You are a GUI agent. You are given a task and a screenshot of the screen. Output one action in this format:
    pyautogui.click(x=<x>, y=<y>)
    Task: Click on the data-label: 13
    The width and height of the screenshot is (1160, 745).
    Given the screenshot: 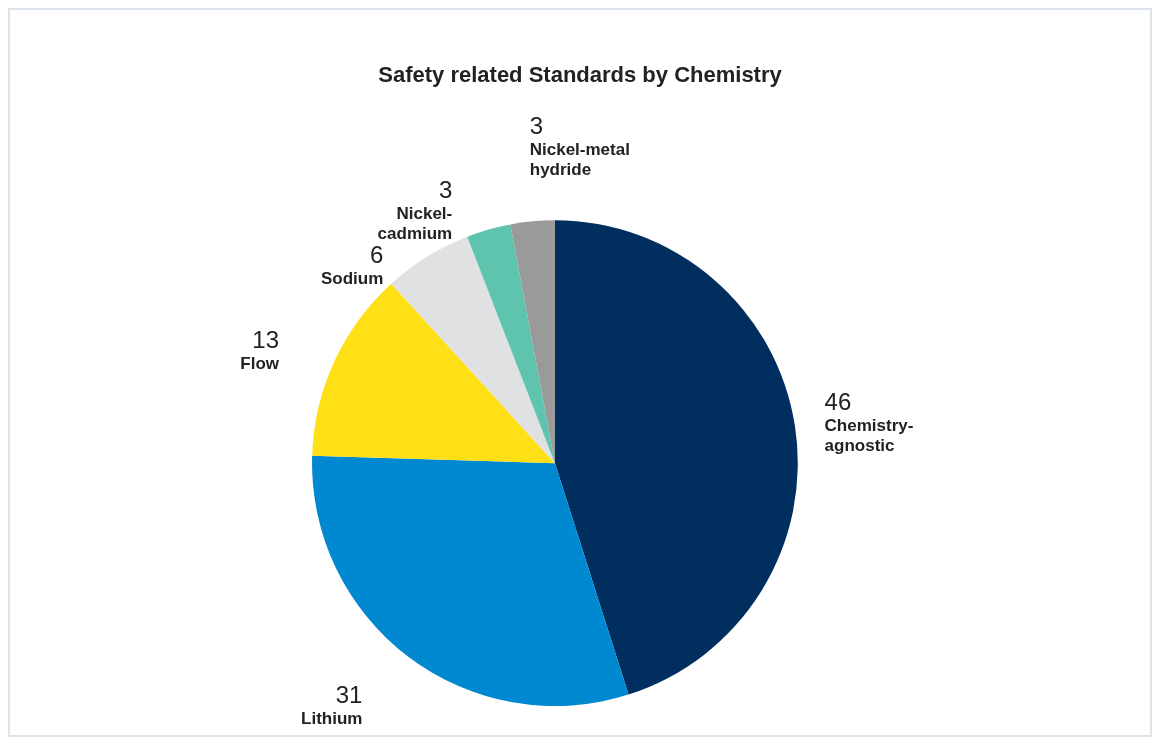 What is the action you would take?
    pyautogui.click(x=266, y=339)
    